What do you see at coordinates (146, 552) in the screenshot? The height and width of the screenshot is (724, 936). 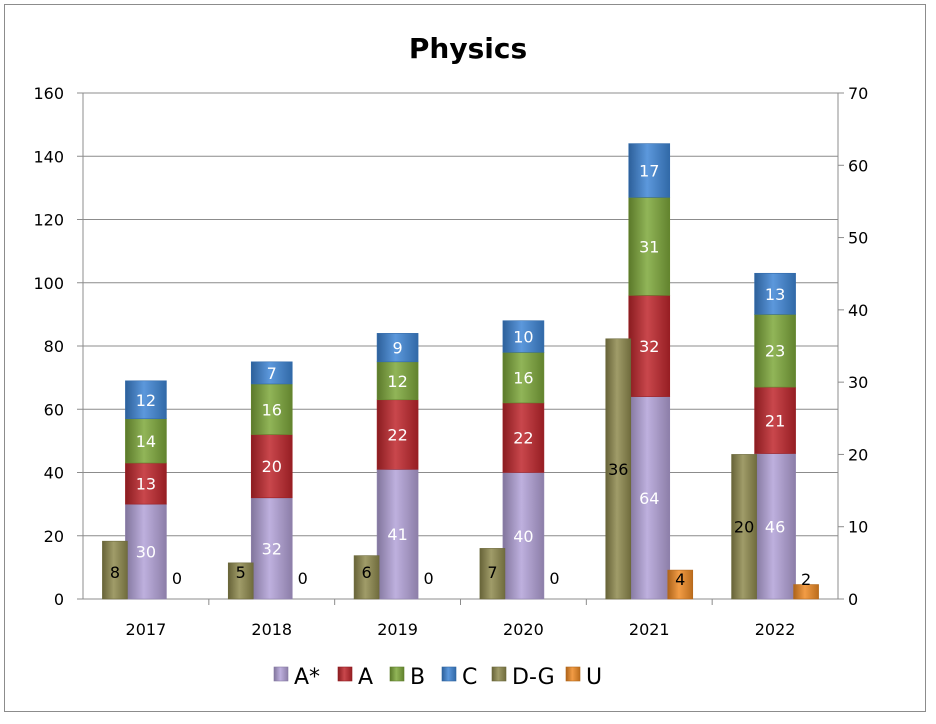 I see `data-label-astar-2017: 30` at bounding box center [146, 552].